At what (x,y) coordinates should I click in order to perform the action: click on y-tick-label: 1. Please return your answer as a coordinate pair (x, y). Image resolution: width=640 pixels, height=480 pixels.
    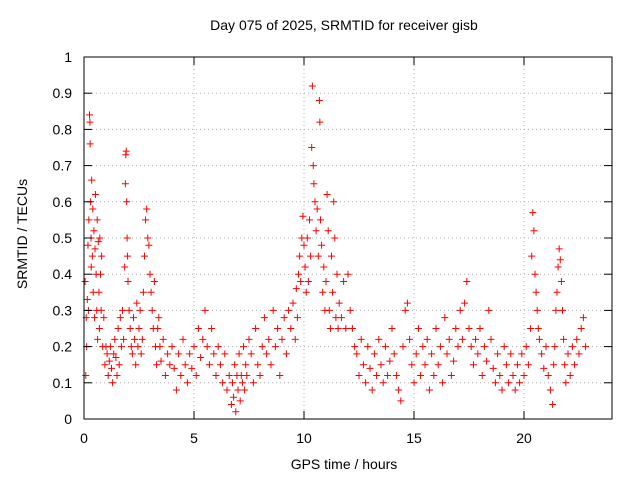
    Looking at the image, I should click on (68, 57).